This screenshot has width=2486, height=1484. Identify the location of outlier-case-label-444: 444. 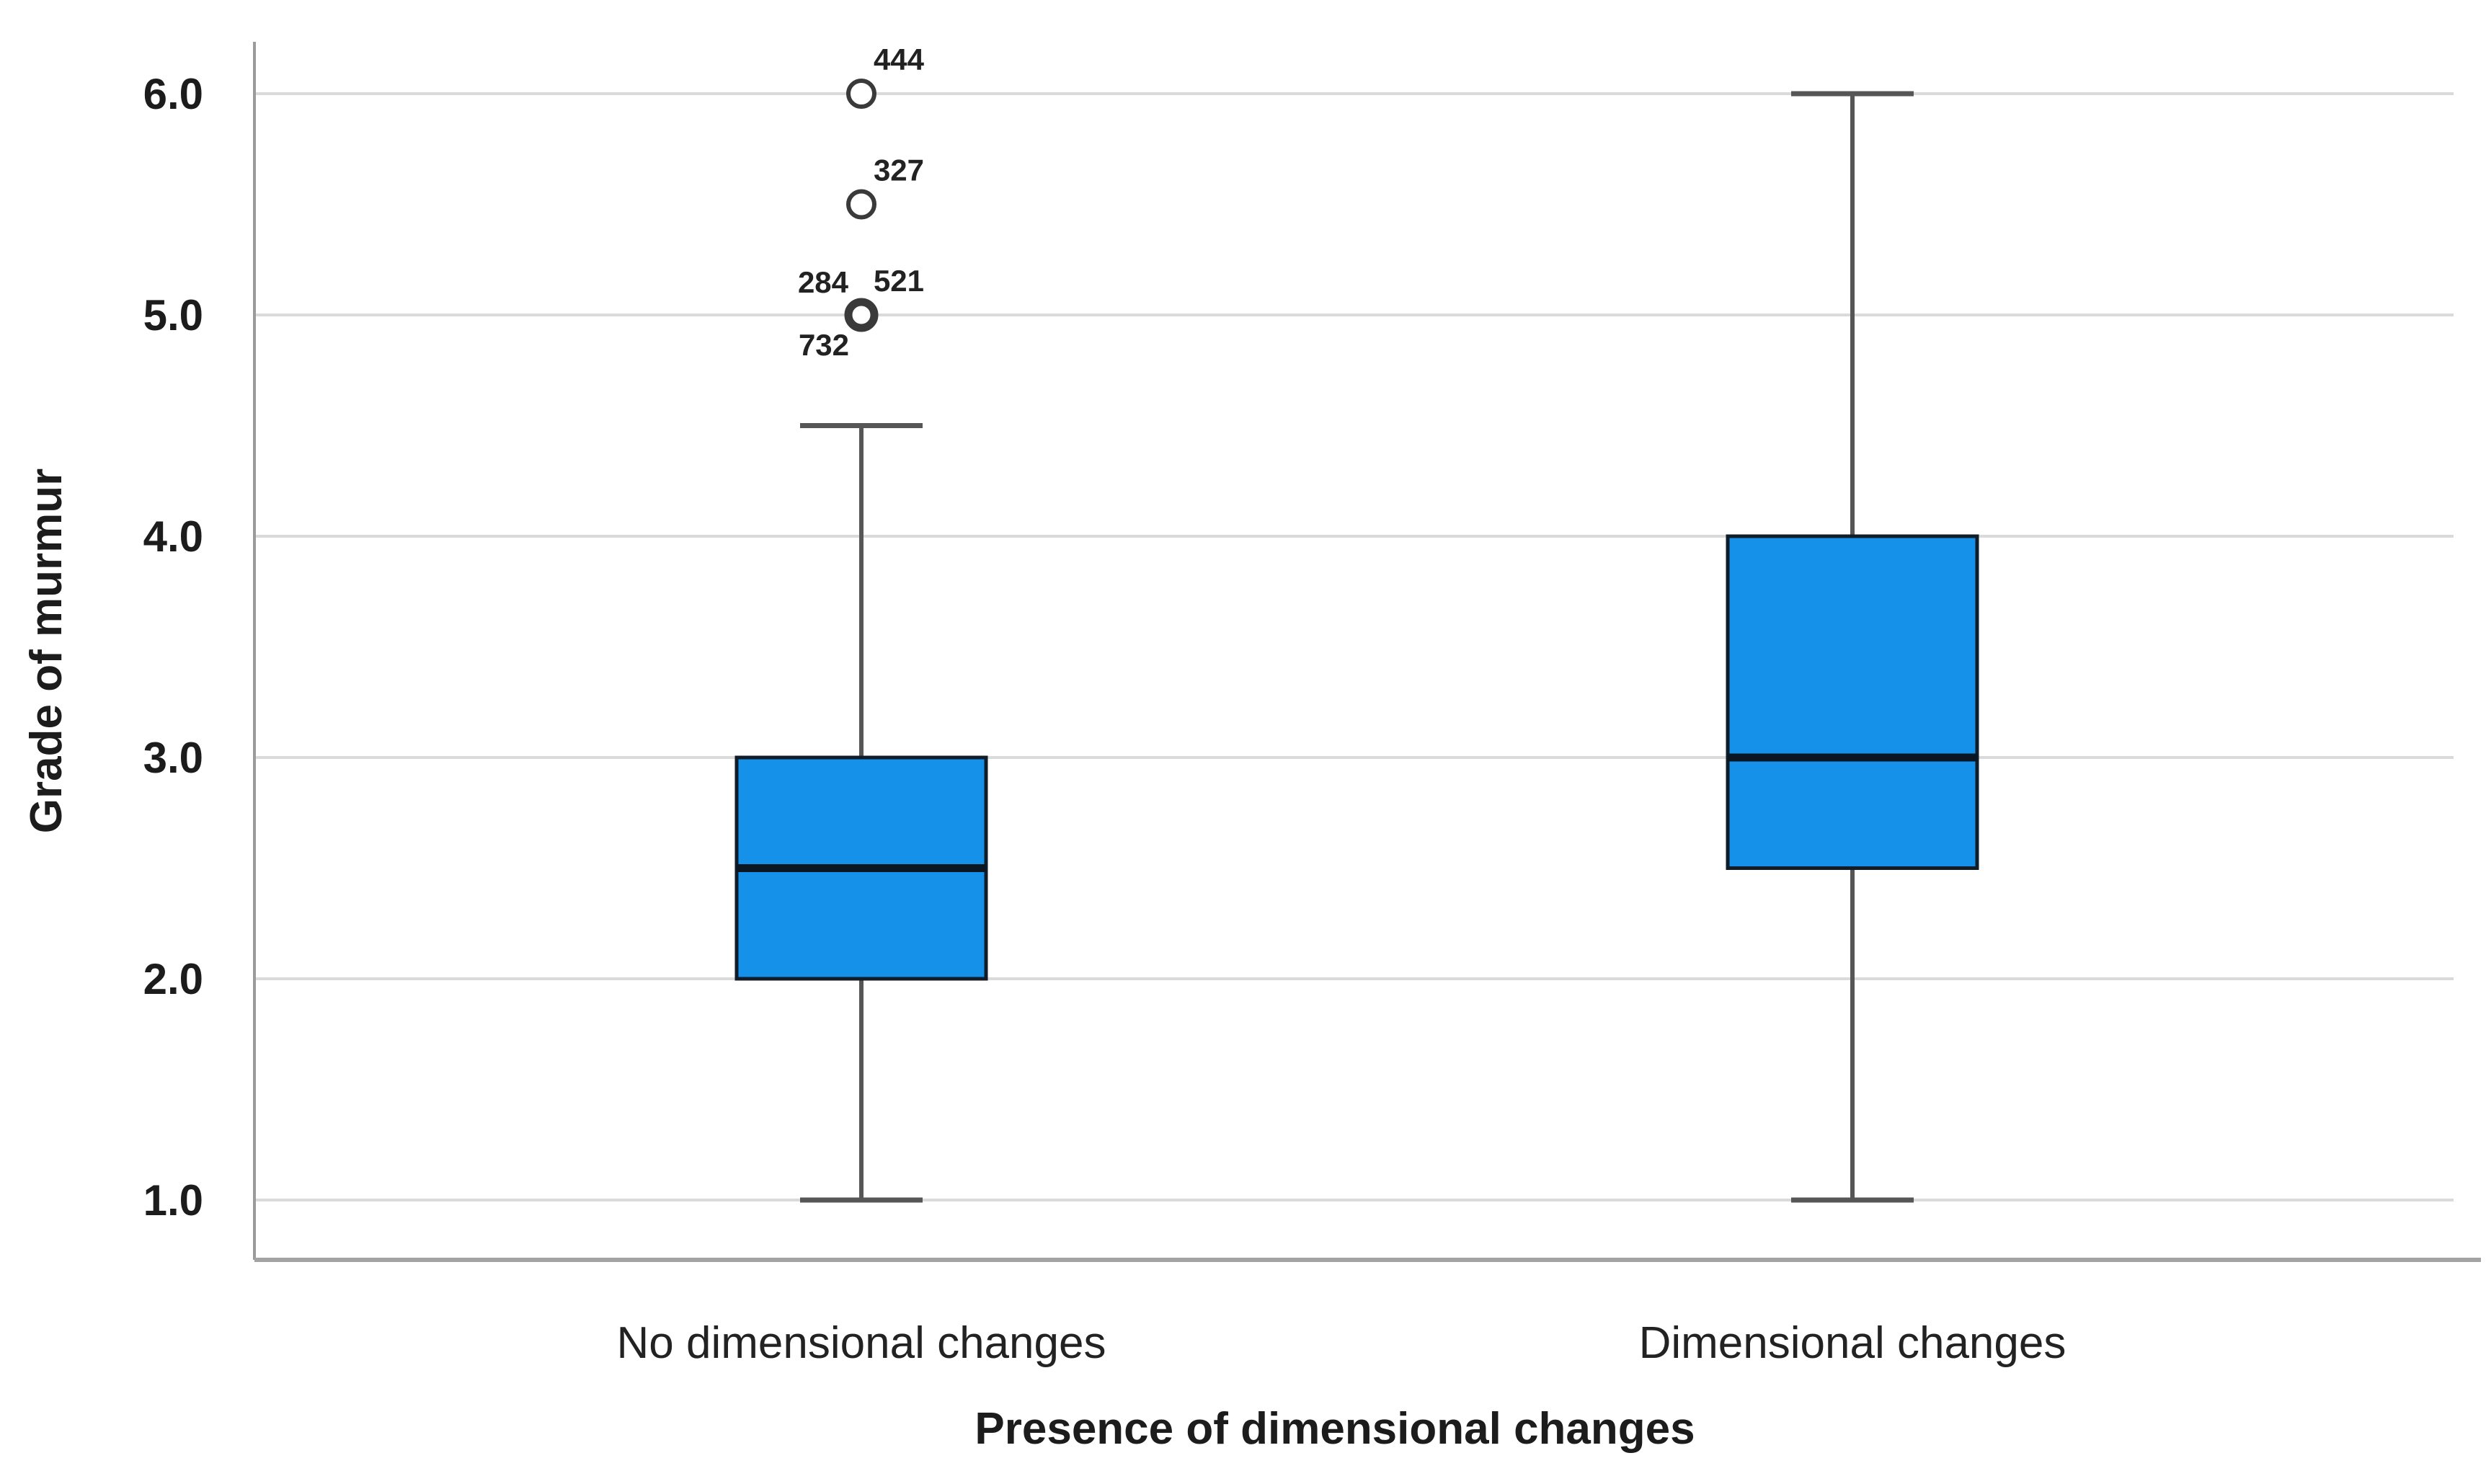
(899, 59).